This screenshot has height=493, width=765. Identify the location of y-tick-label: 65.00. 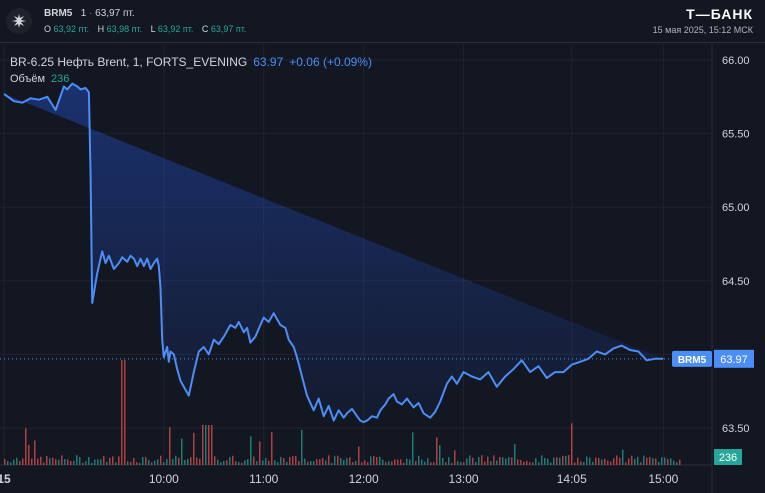
(736, 208).